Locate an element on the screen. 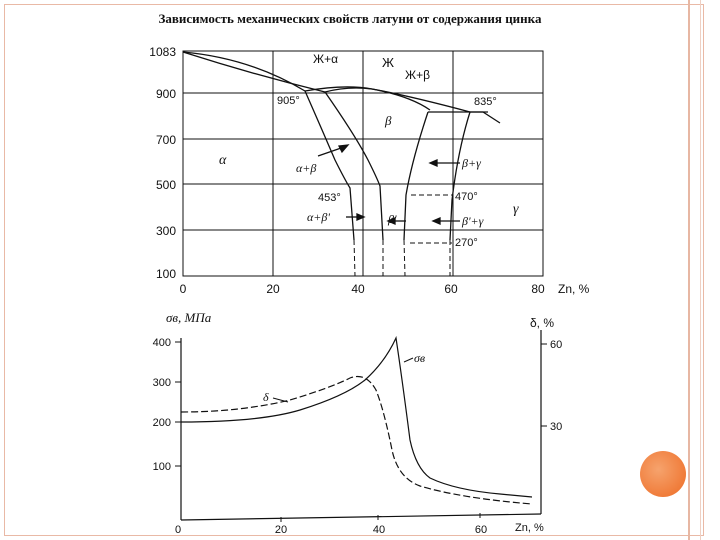 This screenshot has height=540, width=720. phase-y-tick: 900 is located at coordinates (166, 94).